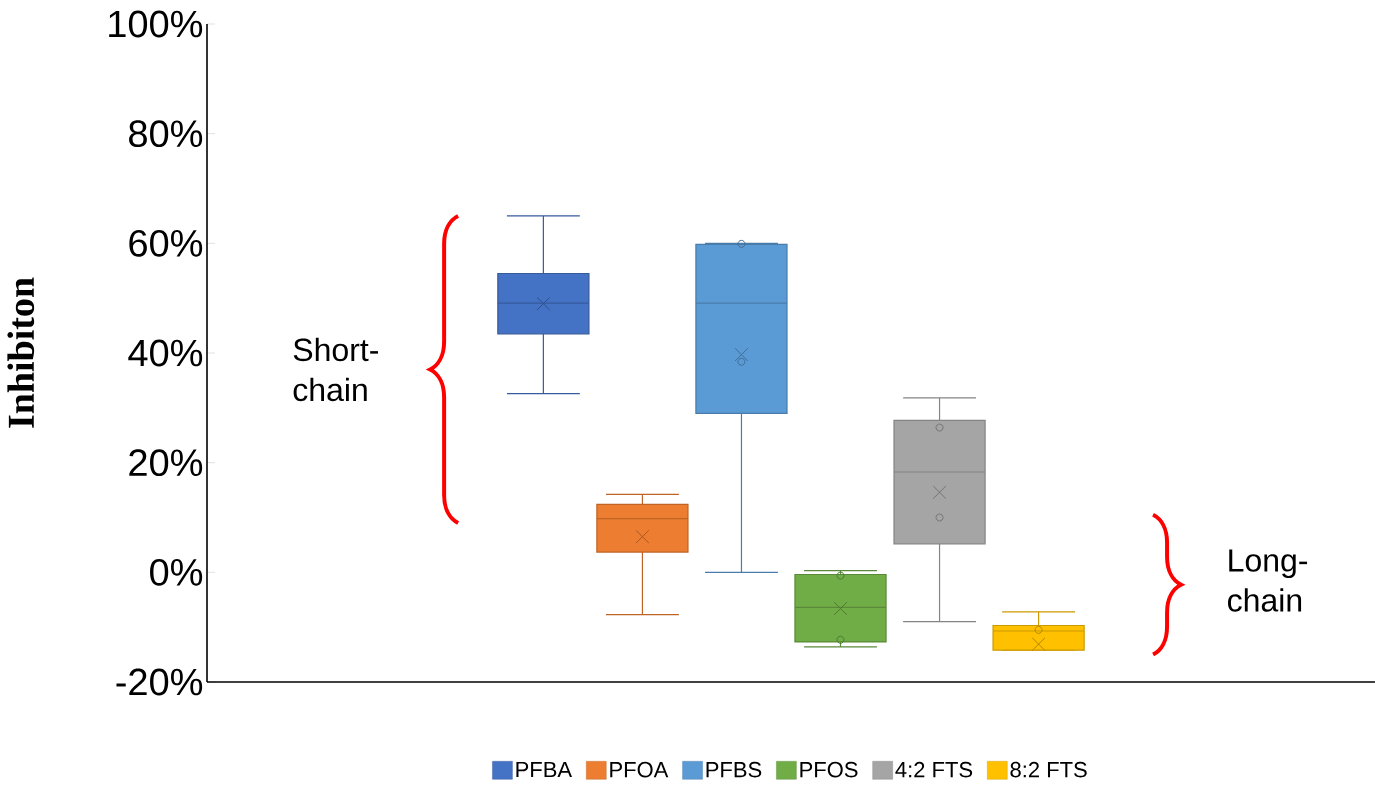  Describe the element at coordinates (166, 243) in the screenshot. I see `y-tick-label: 60%` at that location.